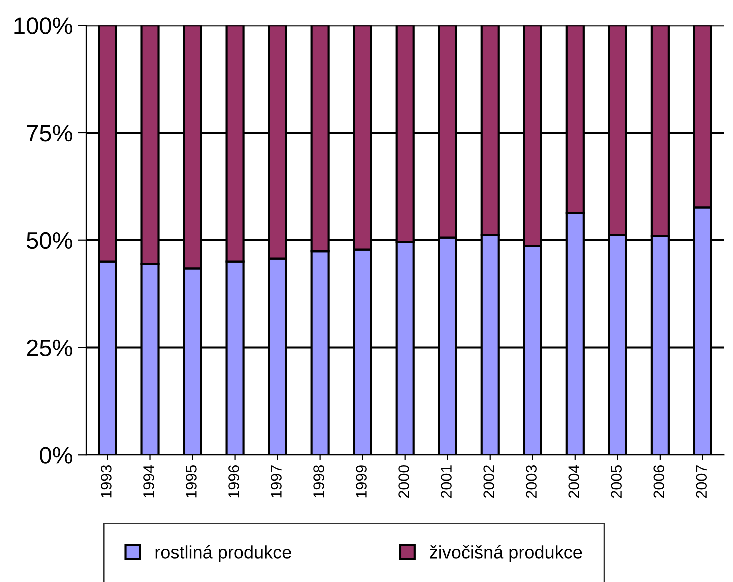 Image resolution: width=733 pixels, height=582 pixels. What do you see at coordinates (56, 455) in the screenshot?
I see `y-tick-label: 0%` at bounding box center [56, 455].